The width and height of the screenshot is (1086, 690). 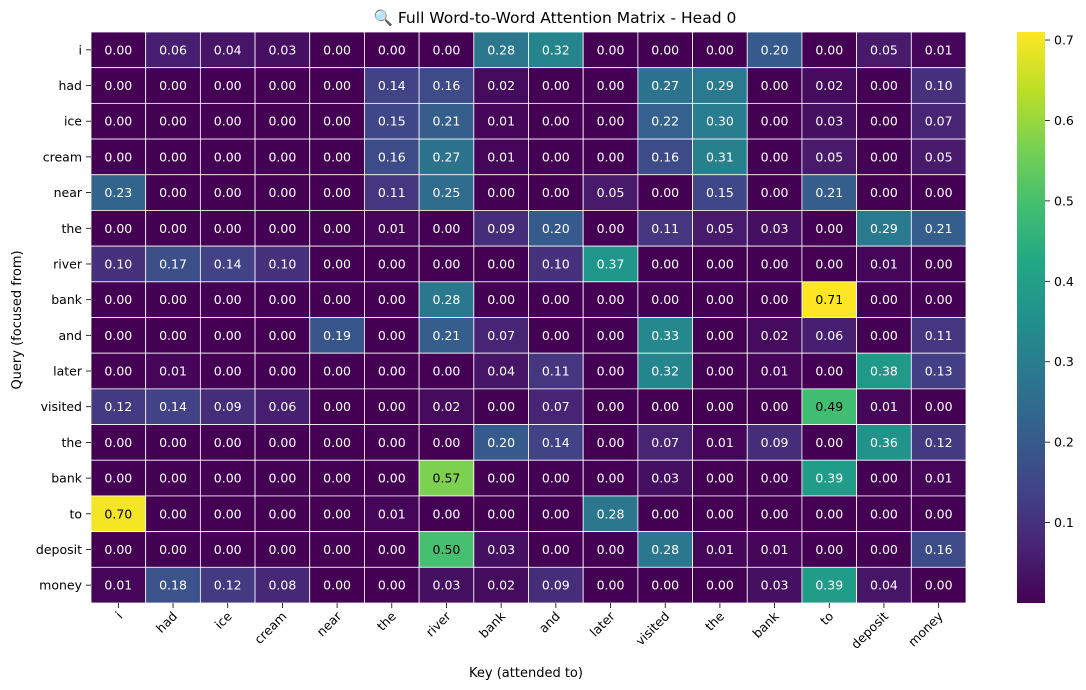 What do you see at coordinates (720, 85) in the screenshot?
I see `cell-value-label: 0.29` at bounding box center [720, 85].